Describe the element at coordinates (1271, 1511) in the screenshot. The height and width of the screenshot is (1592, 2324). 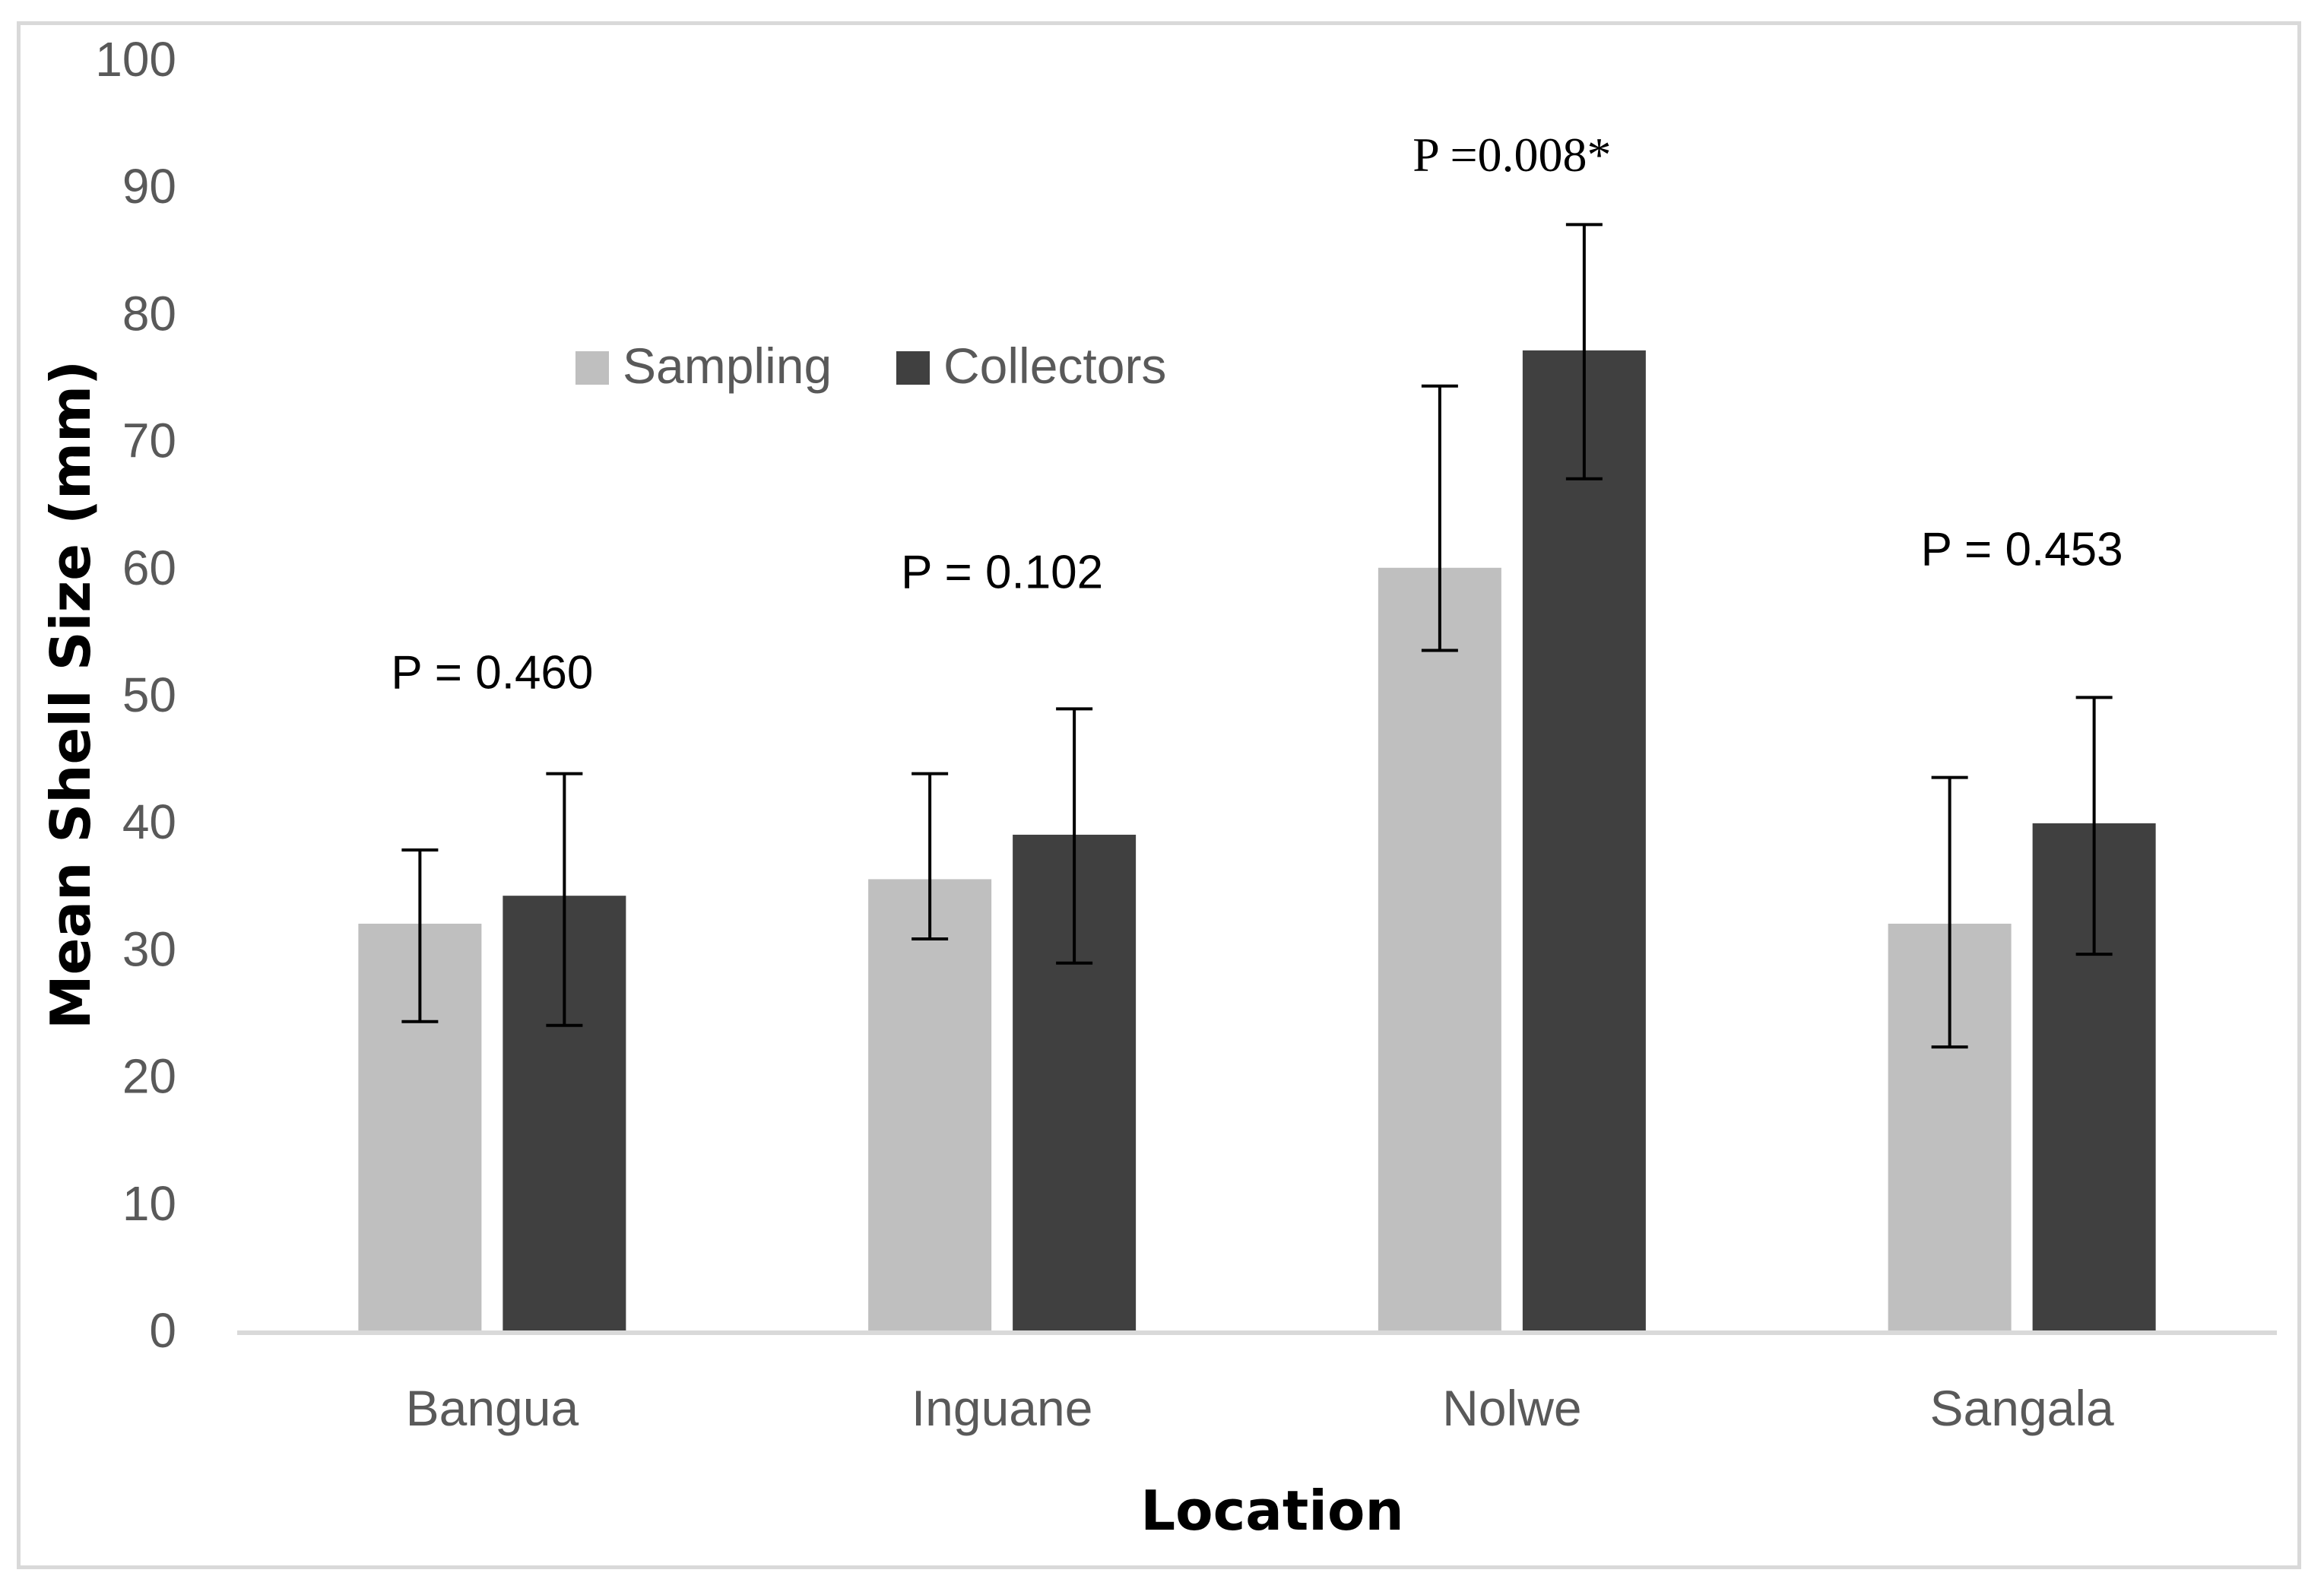
I see `x-axis-title: Location` at that location.